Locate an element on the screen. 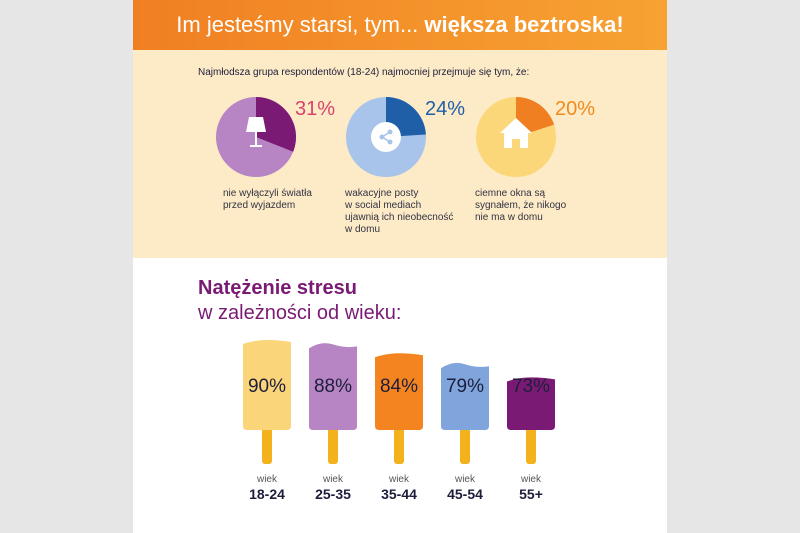 Image resolution: width=800 pixels, height=533 pixels. share-icon is located at coordinates (386, 137).